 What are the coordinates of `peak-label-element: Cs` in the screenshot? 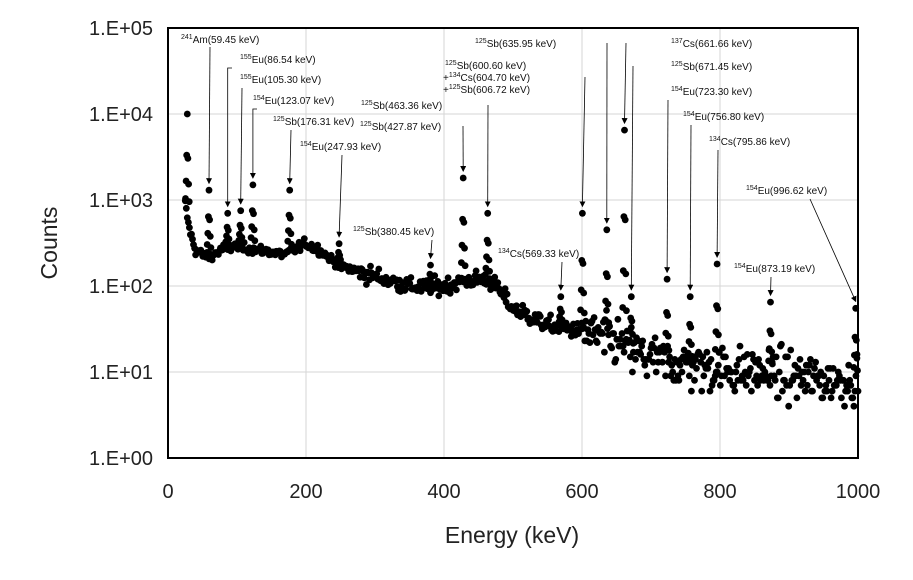 It's located at (727, 142).